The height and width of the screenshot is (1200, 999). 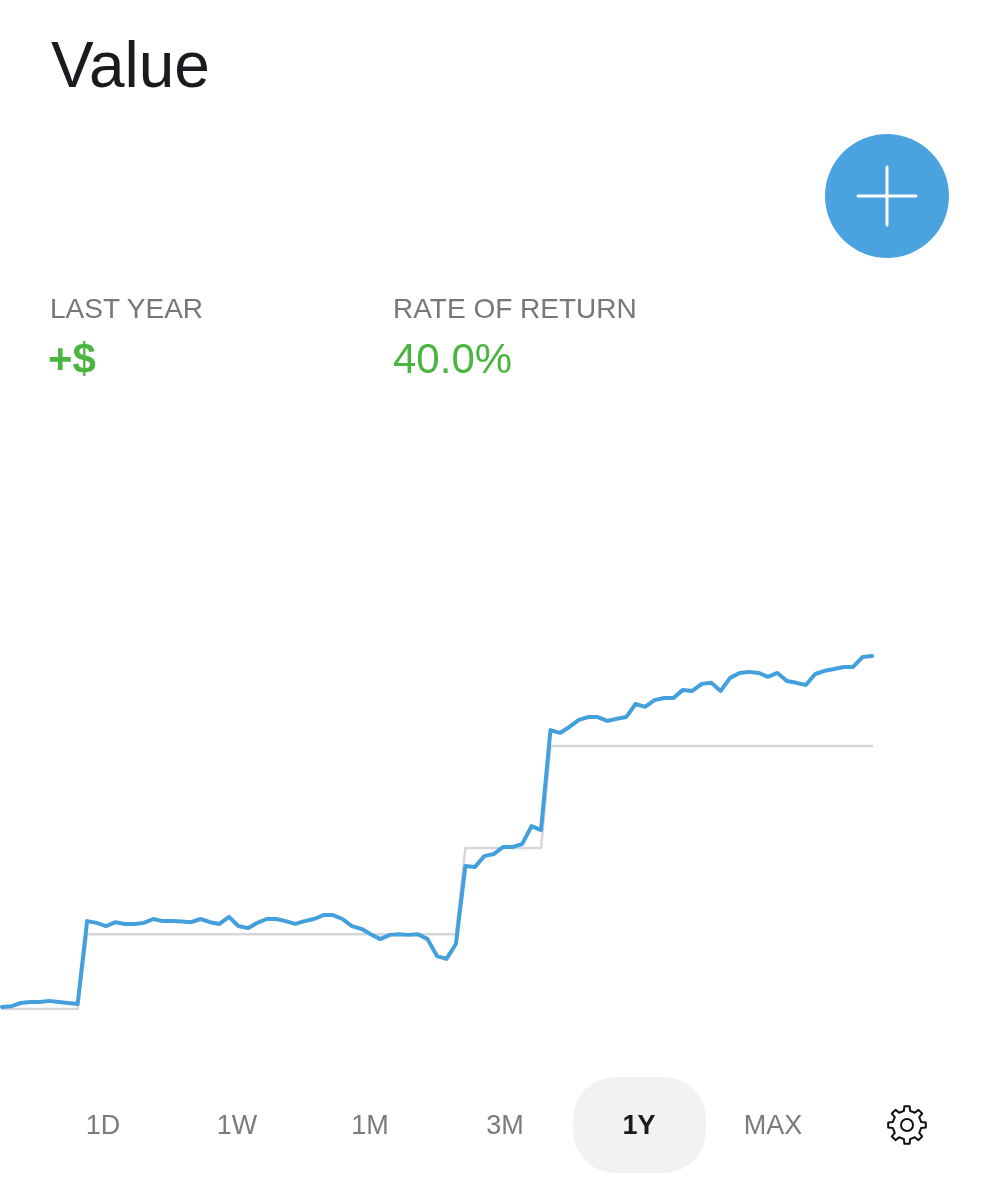 What do you see at coordinates (237, 1124) in the screenshot?
I see `text: 1W` at bounding box center [237, 1124].